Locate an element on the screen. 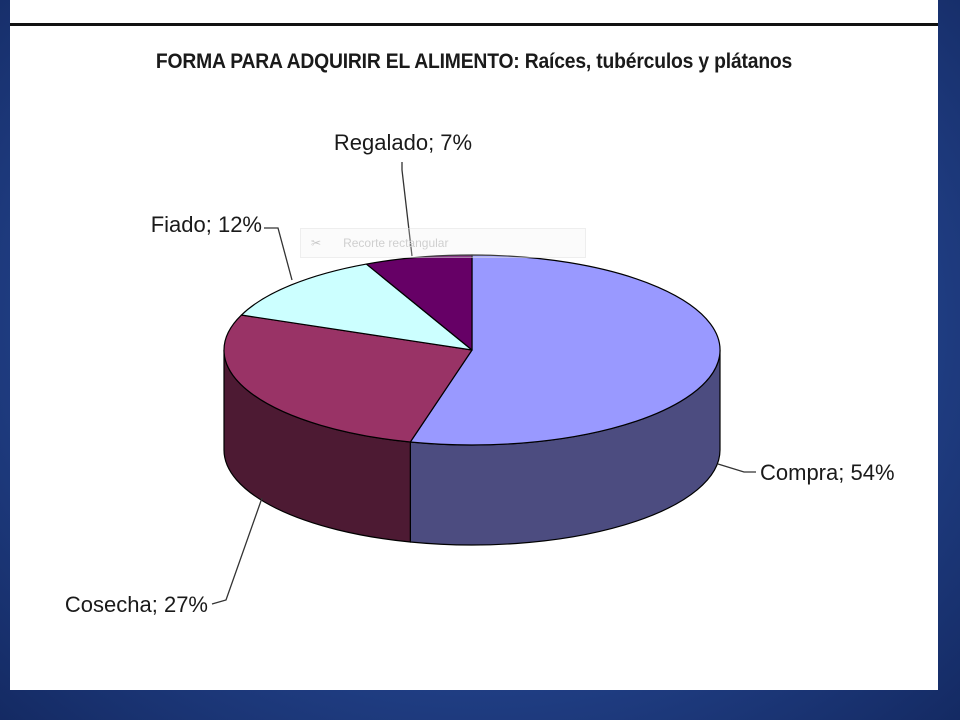 The height and width of the screenshot is (720, 960). snip-tool-overlay: ✂ Recorte rectangular is located at coordinates (443, 243).